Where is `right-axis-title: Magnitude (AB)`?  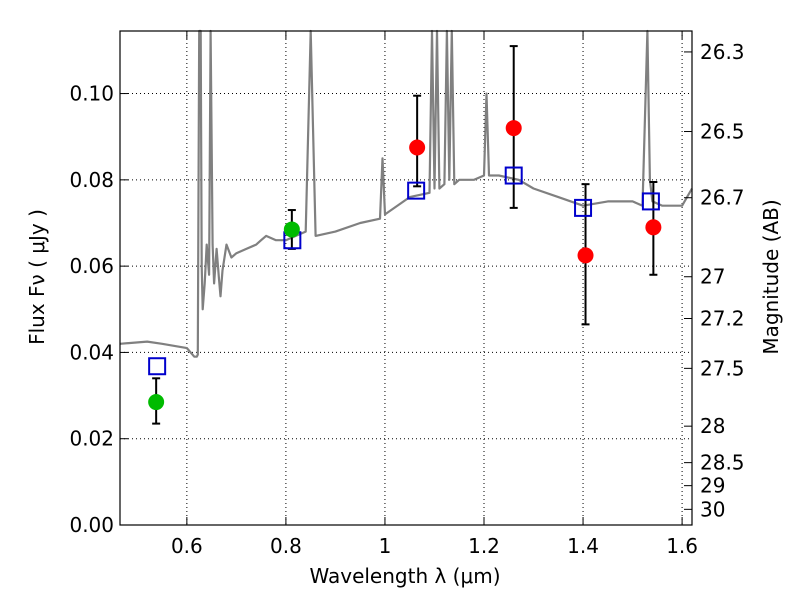 right-axis-title: Magnitude (AB) is located at coordinates (771, 276).